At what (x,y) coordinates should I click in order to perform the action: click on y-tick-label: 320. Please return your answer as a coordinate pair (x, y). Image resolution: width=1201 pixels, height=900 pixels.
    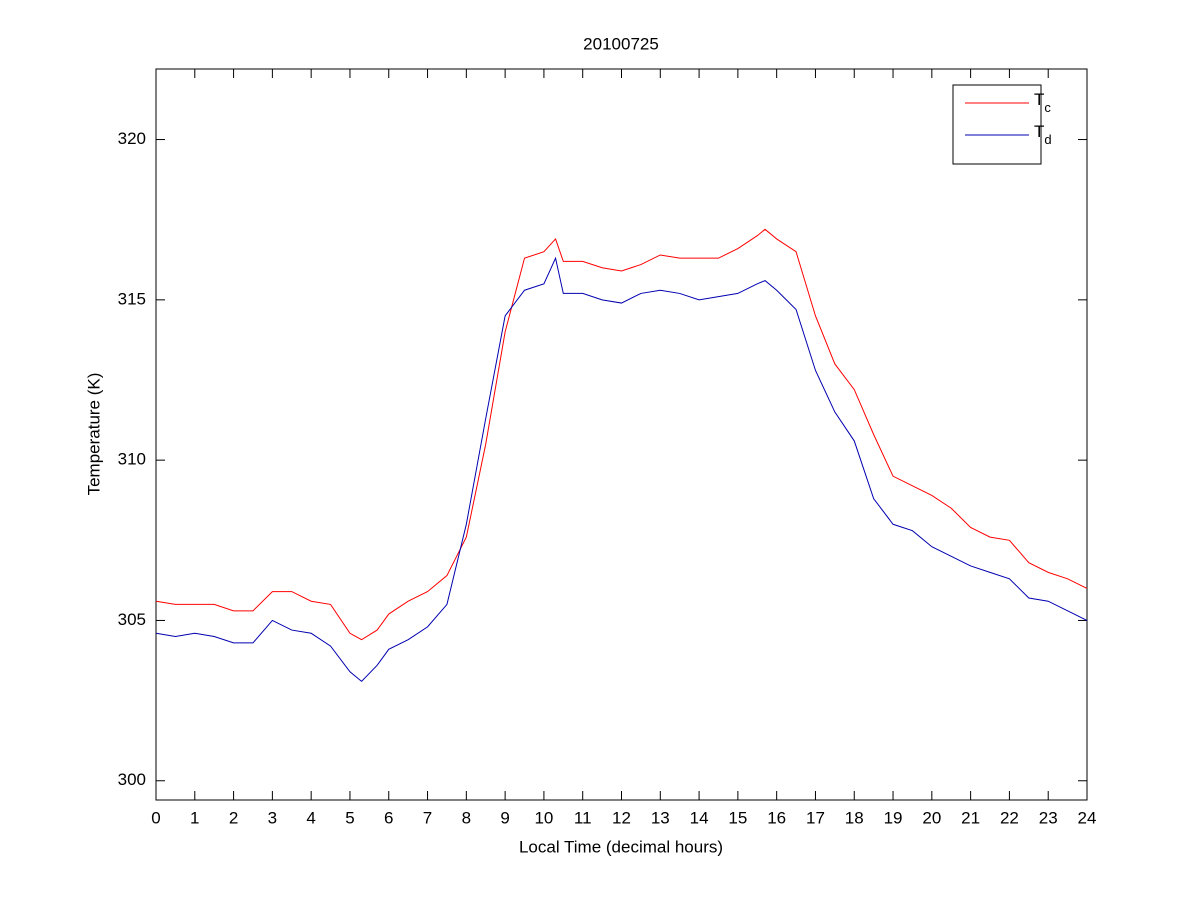
    Looking at the image, I should click on (132, 138).